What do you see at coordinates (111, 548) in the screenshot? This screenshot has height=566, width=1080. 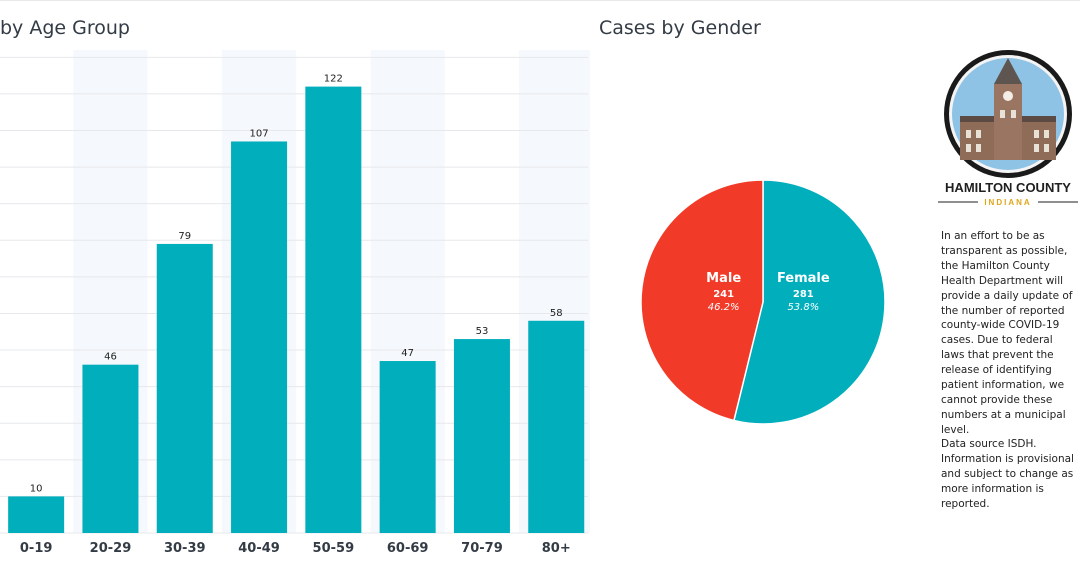 I see `category-label: 20-29` at bounding box center [111, 548].